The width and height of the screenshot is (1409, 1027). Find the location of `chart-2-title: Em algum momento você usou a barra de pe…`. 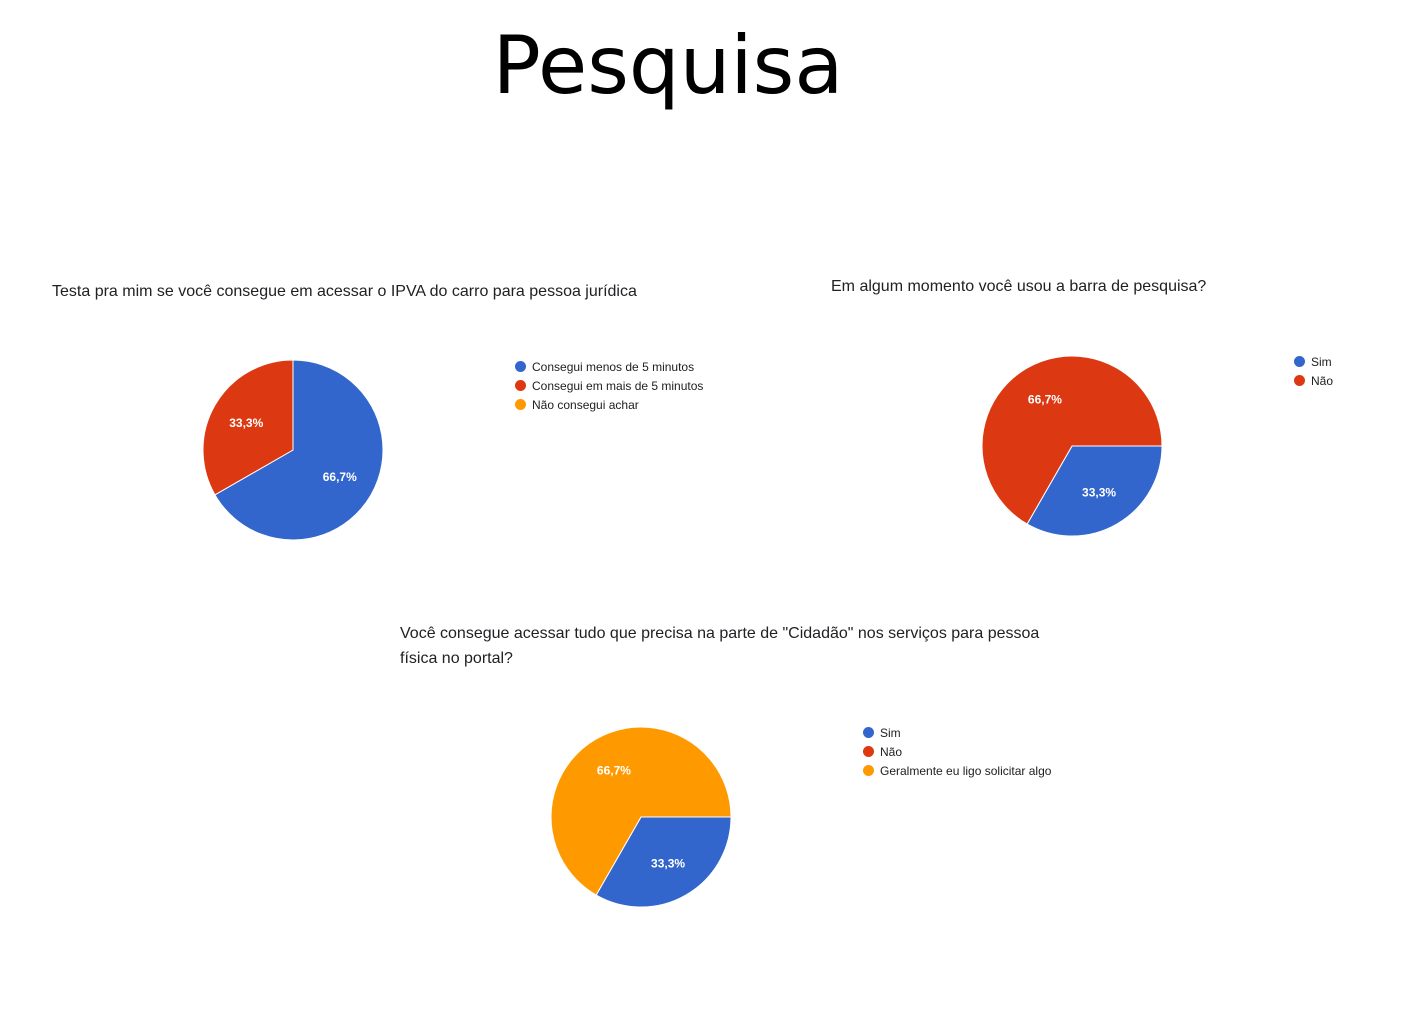

chart-2-title: Em algum momento você usou a barra de pe… is located at coordinates (1019, 286).